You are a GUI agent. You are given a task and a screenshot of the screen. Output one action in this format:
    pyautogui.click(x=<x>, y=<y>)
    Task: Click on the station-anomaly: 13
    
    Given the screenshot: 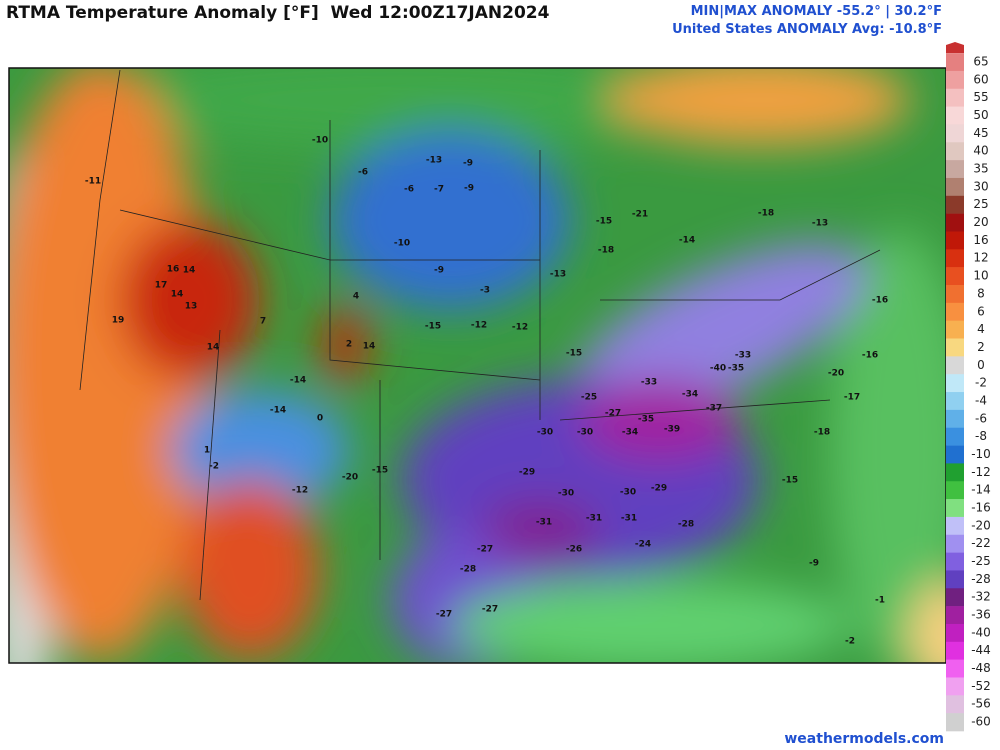 What is the action you would take?
    pyautogui.click(x=191, y=307)
    